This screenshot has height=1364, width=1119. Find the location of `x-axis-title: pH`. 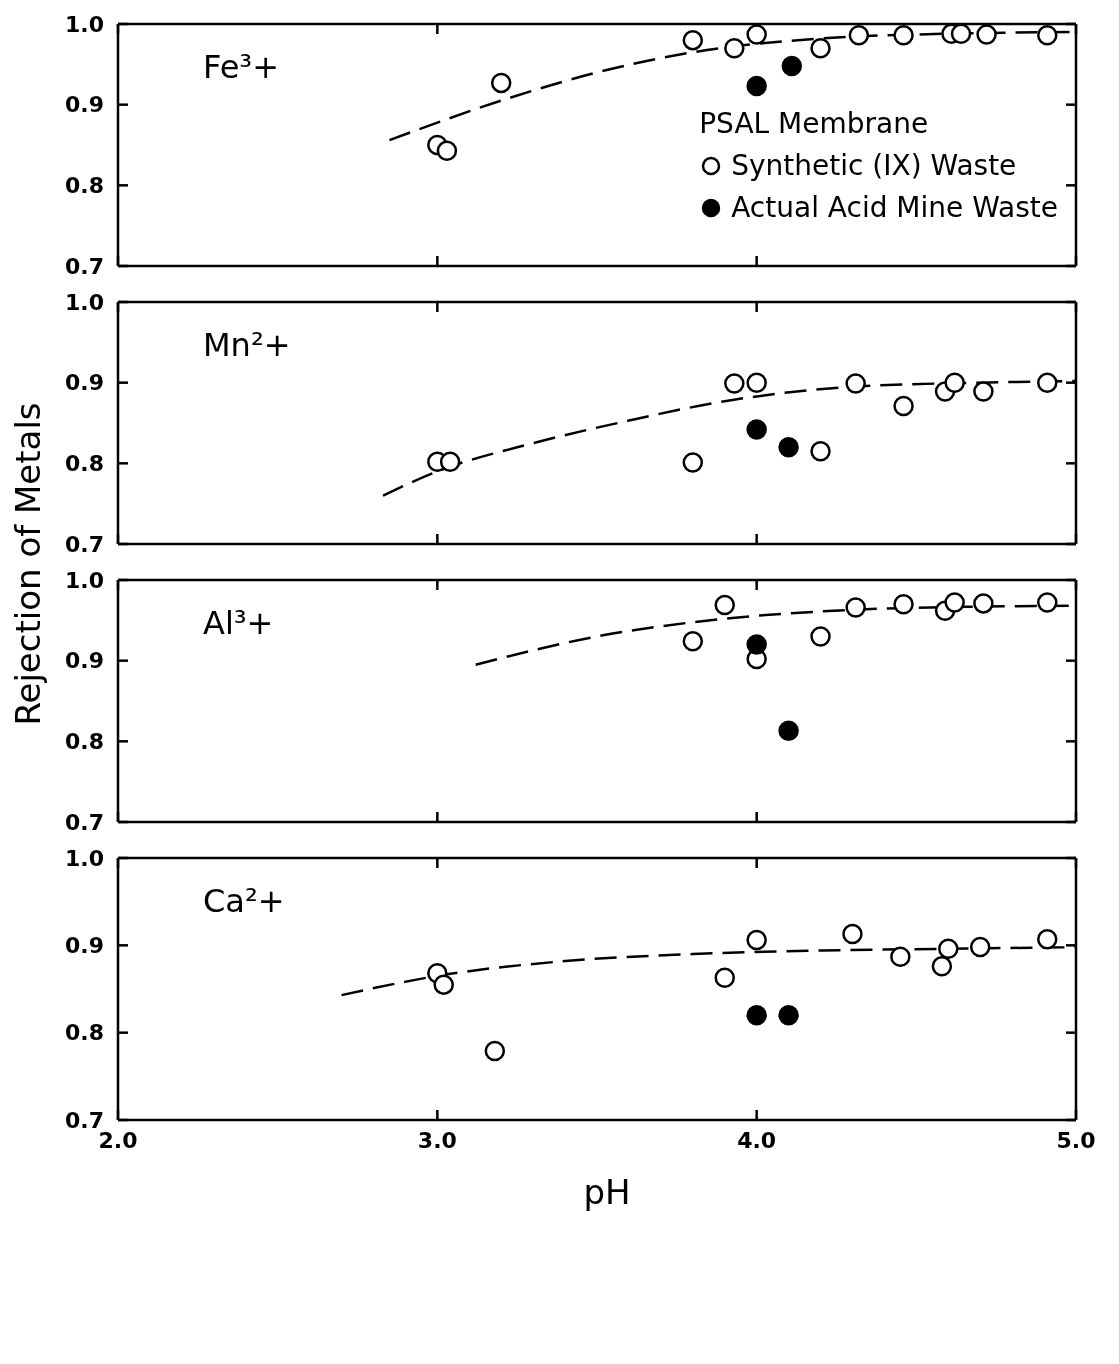

x-axis-title: pH is located at coordinates (607, 1192).